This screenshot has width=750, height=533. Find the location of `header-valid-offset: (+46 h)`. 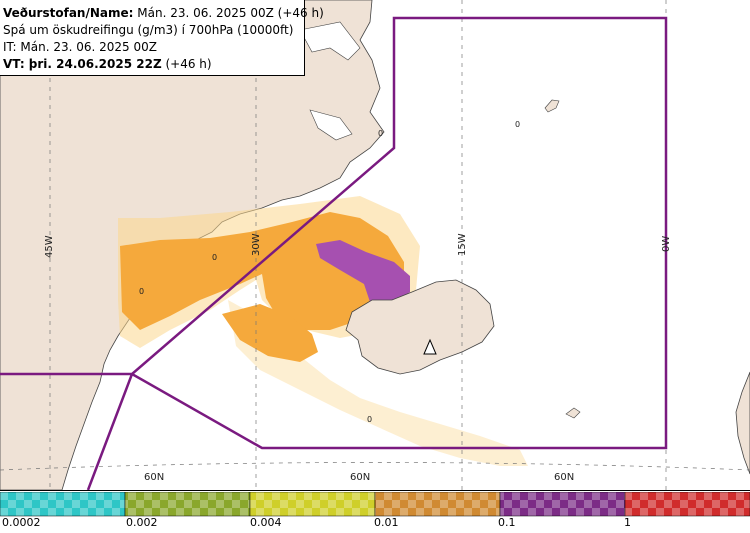

header-valid-offset: (+46 h) is located at coordinates (186, 64).